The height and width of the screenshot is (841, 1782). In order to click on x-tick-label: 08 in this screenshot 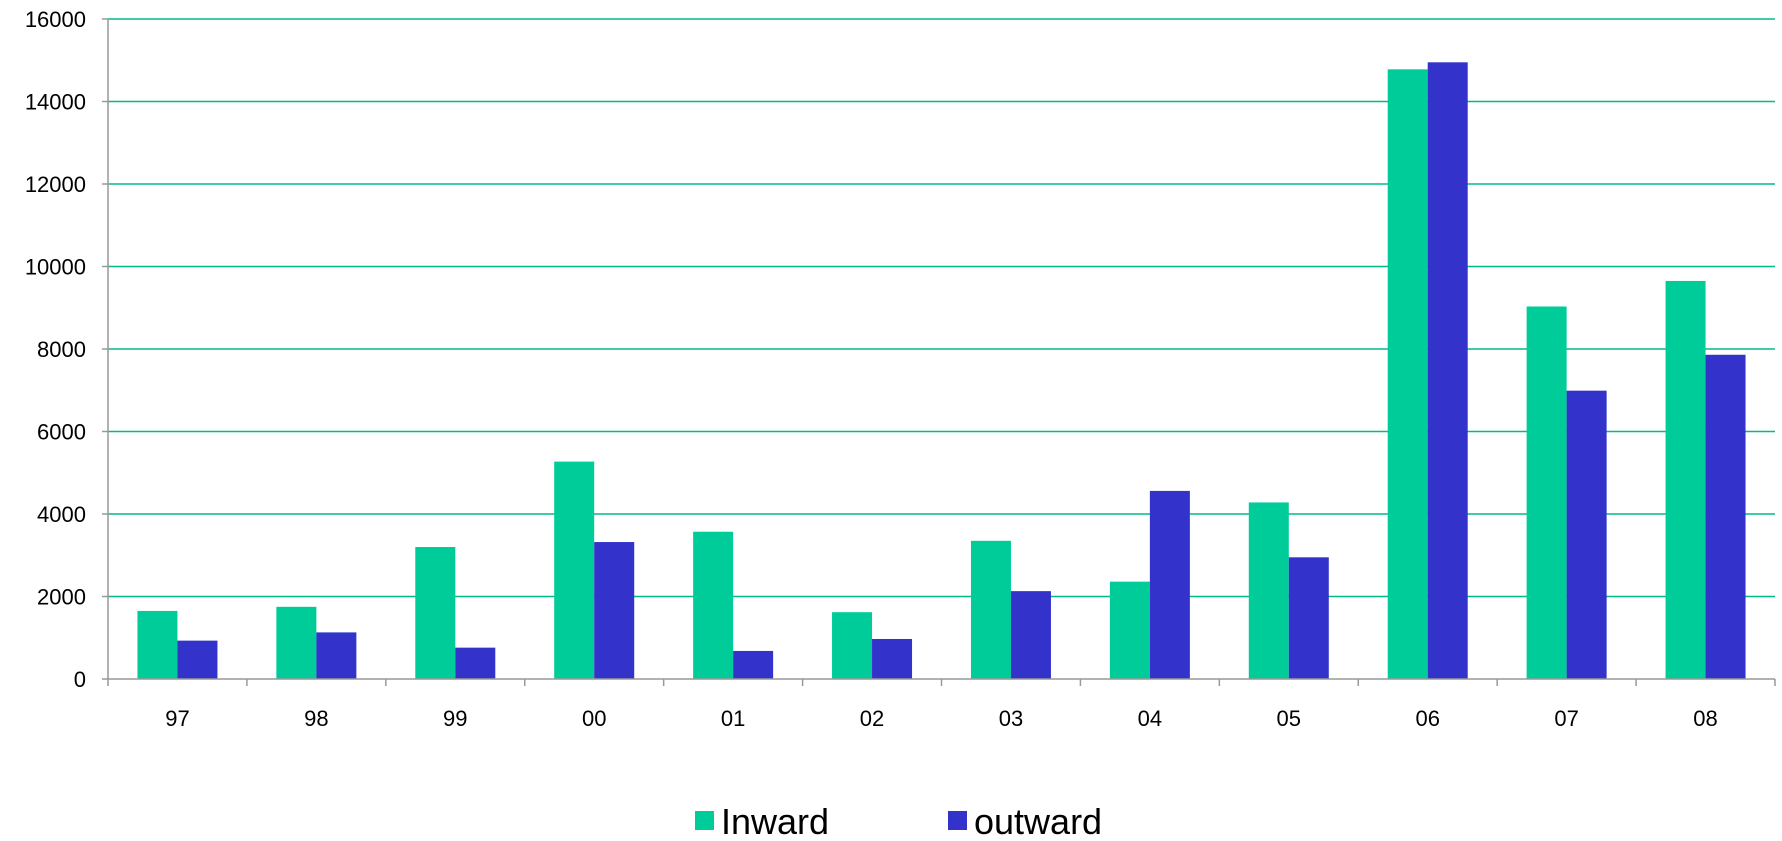, I will do `click(1705, 718)`.